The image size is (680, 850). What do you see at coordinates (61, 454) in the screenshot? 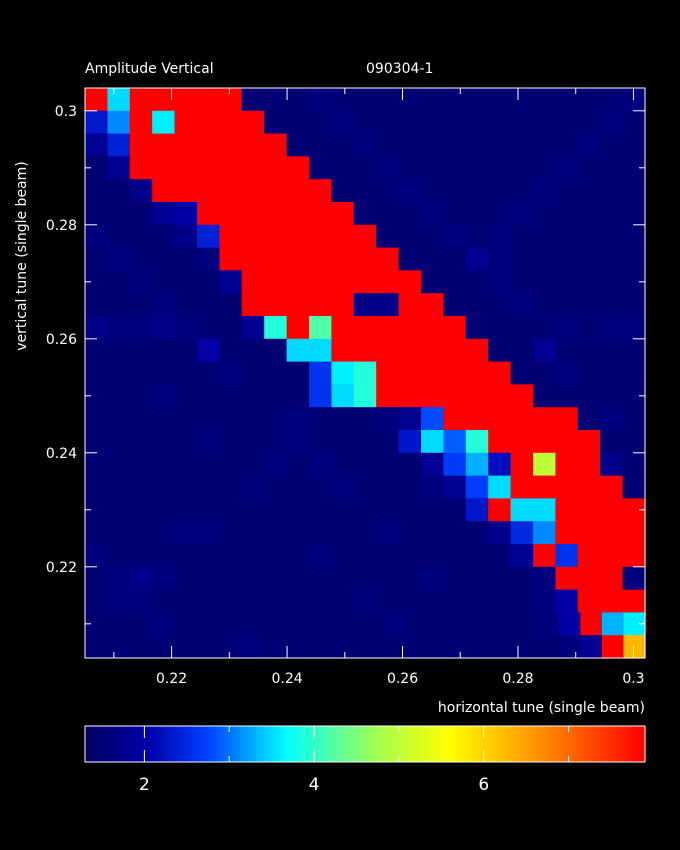
I see `y-tick-label: 0.24` at bounding box center [61, 454].